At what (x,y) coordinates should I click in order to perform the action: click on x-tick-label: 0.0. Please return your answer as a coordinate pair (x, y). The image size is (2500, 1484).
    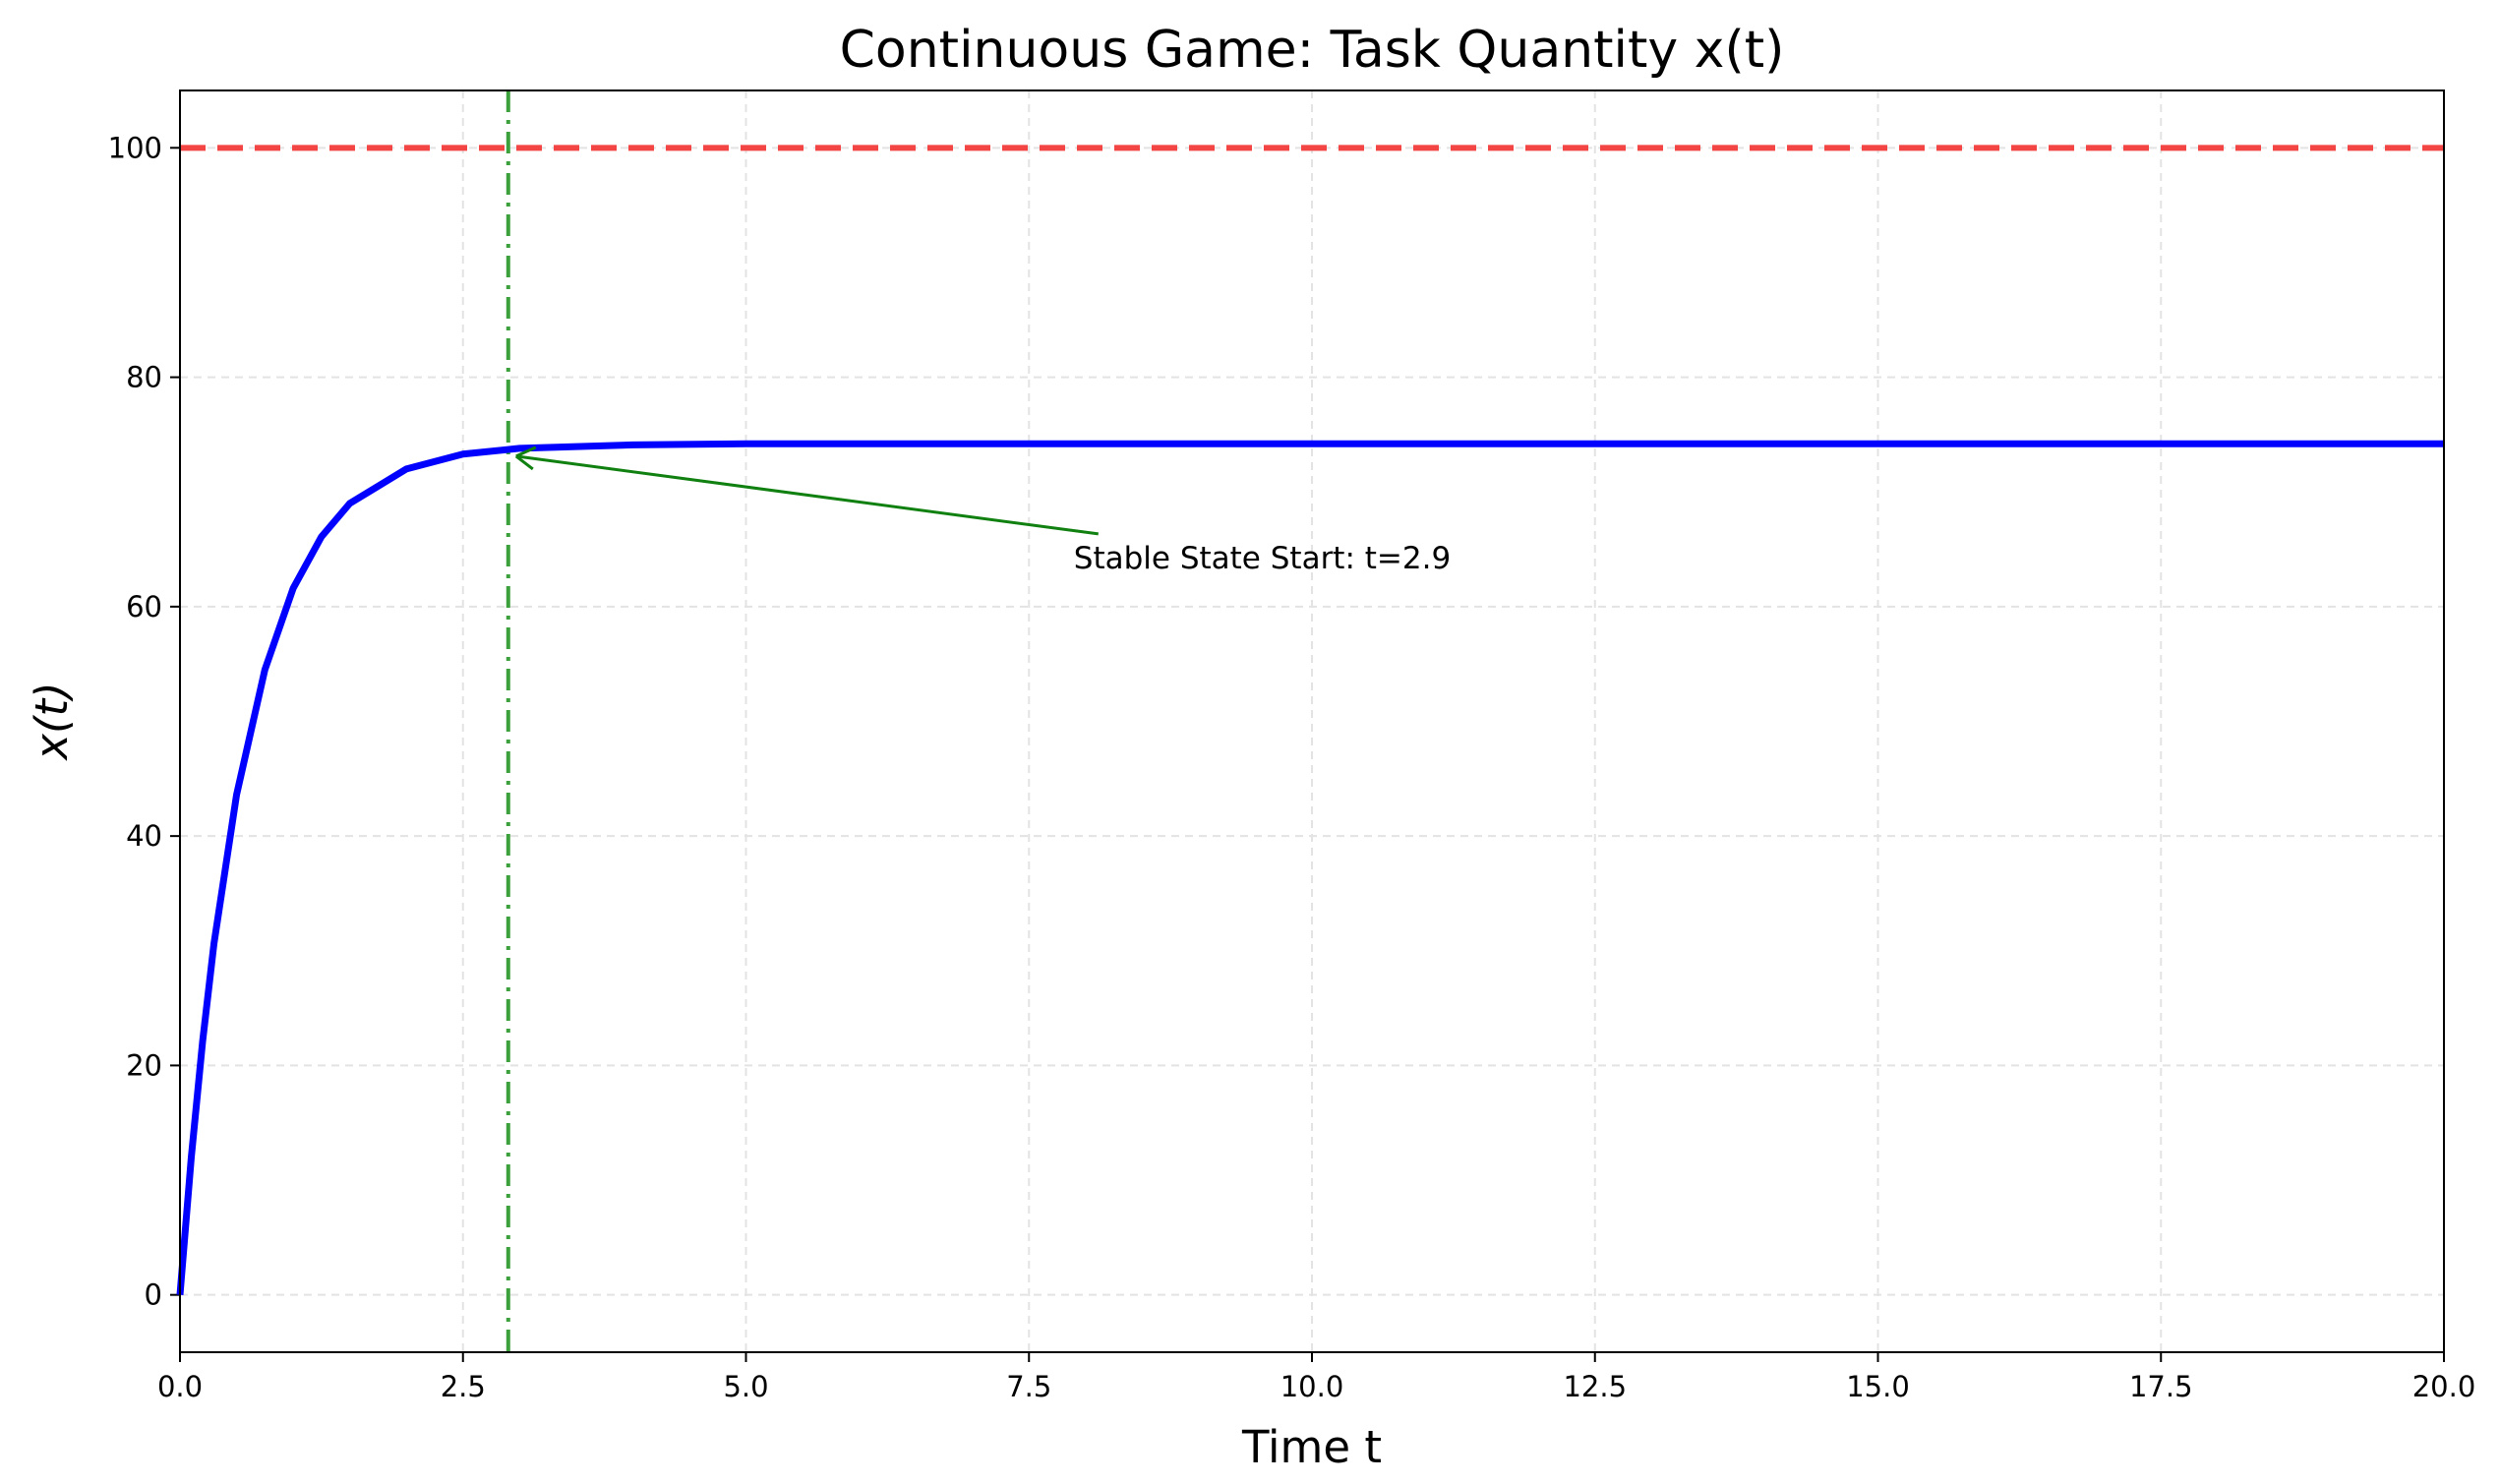
    Looking at the image, I should click on (180, 1386).